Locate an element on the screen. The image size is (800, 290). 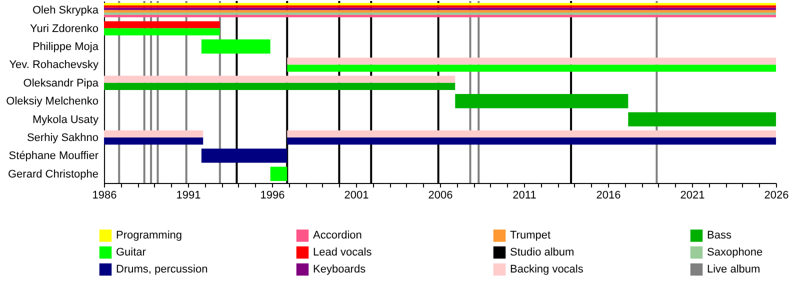
y-tick-label: Yev. Rohachevsky is located at coordinates (54, 65).